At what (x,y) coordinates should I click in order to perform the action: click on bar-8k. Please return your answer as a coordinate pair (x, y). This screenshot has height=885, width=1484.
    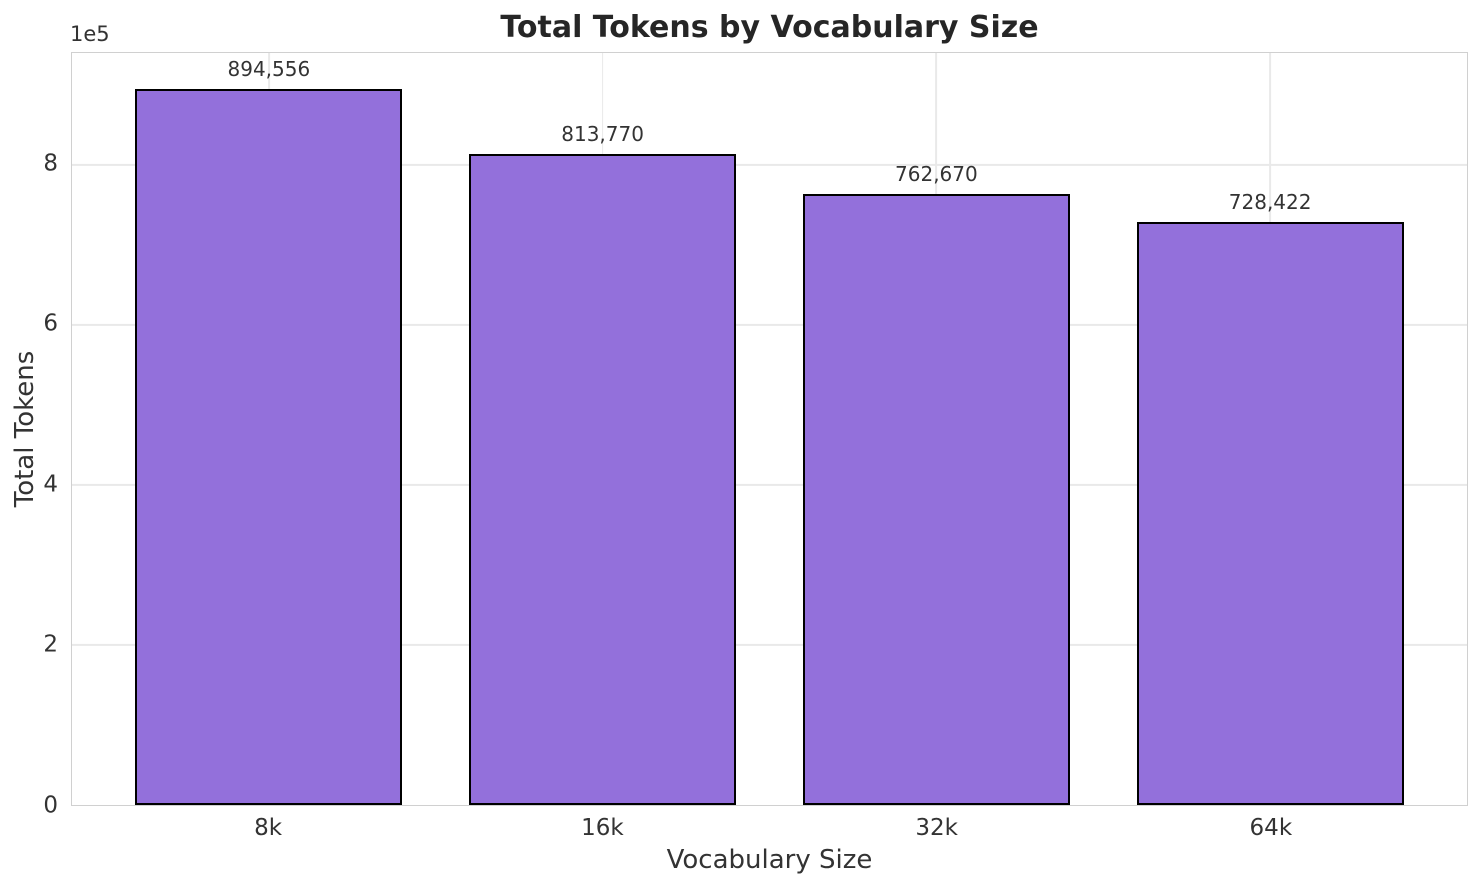
    Looking at the image, I should click on (269, 446).